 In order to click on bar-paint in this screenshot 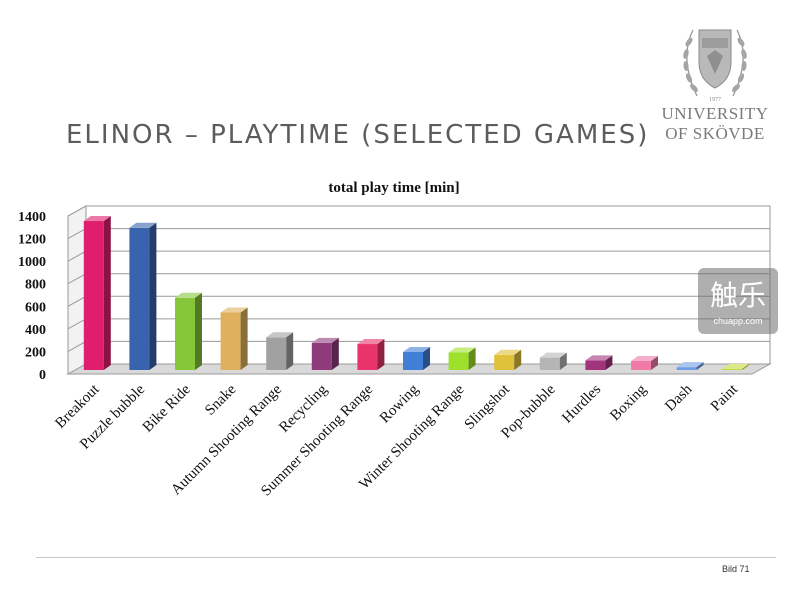, I will do `click(736, 366)`.